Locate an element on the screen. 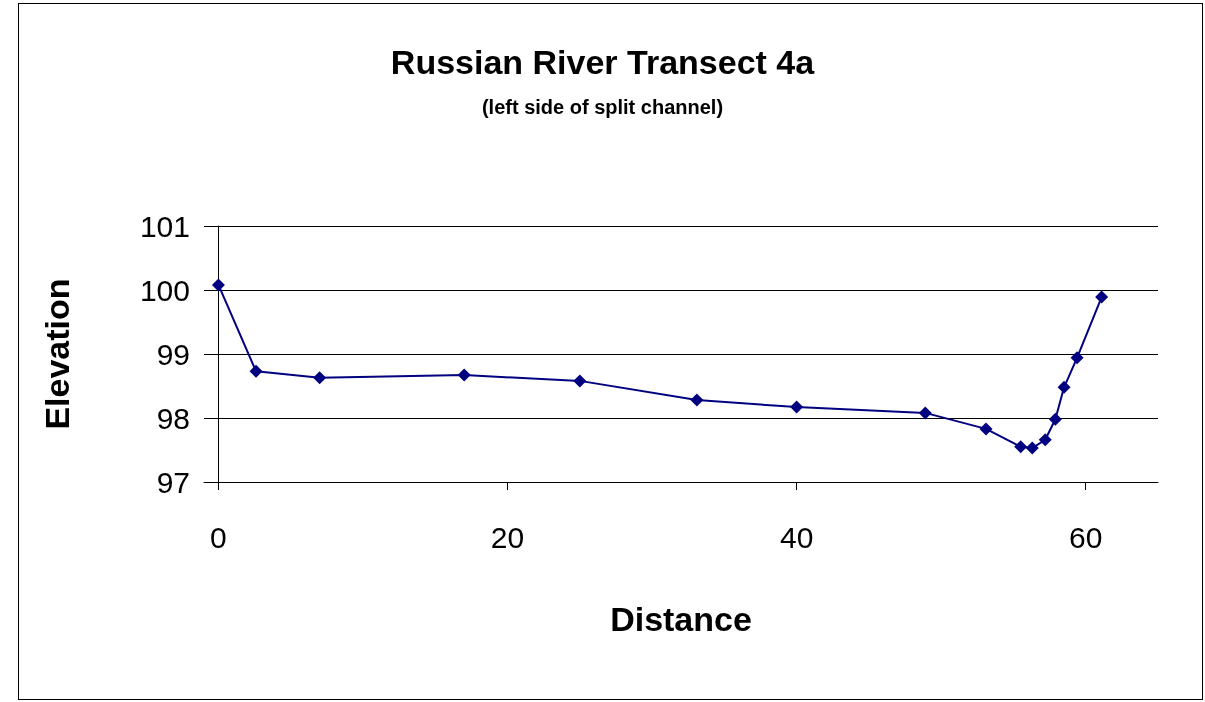 The height and width of the screenshot is (702, 1205). chart-subtitle: (left side of split channel) is located at coordinates (602, 107).